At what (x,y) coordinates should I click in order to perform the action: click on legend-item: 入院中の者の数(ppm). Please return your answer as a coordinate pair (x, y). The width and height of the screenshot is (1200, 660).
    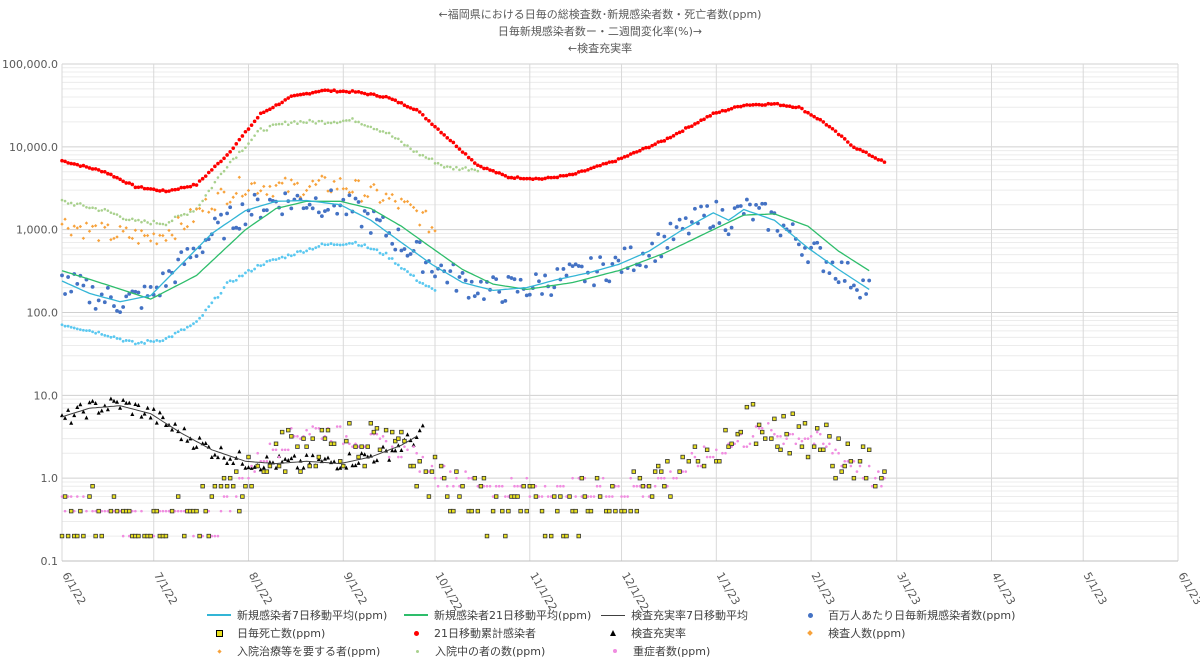
    Looking at the image, I should click on (502, 651).